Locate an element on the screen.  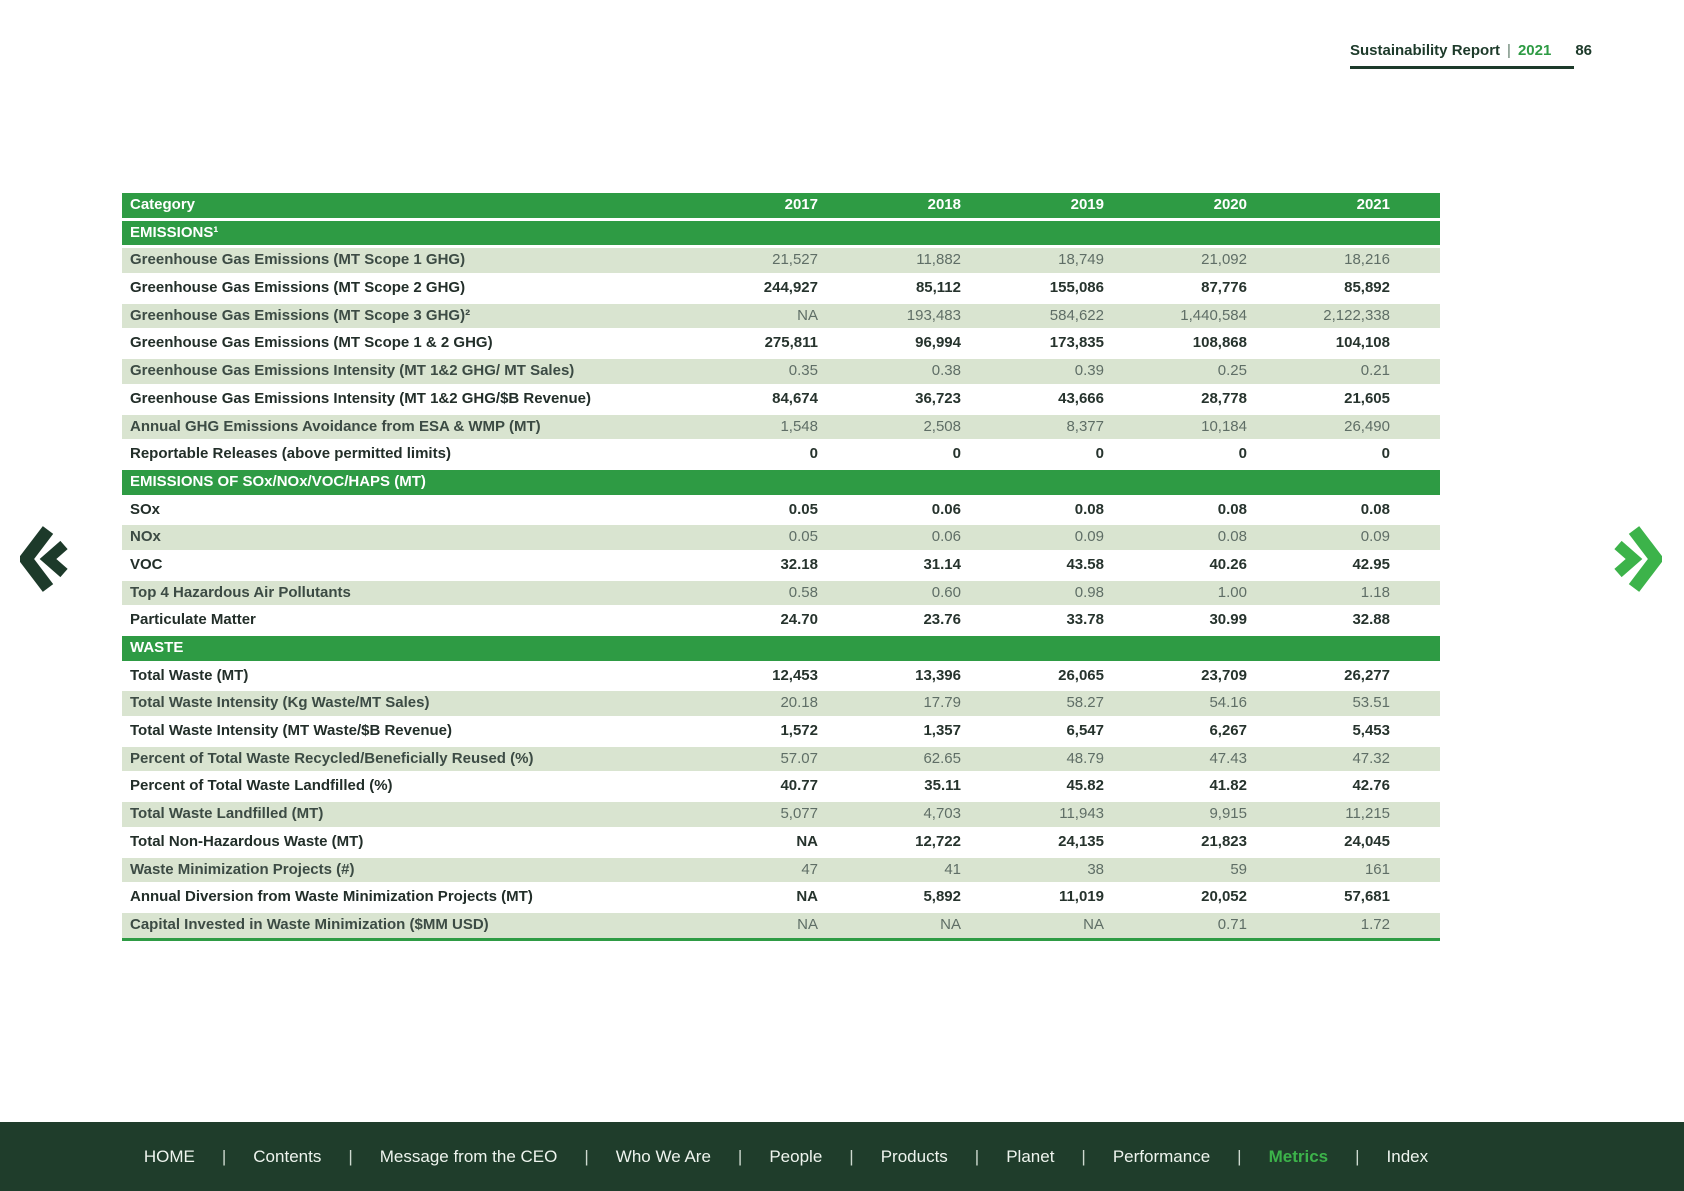
cell-value: 11,215 is located at coordinates (1367, 814).